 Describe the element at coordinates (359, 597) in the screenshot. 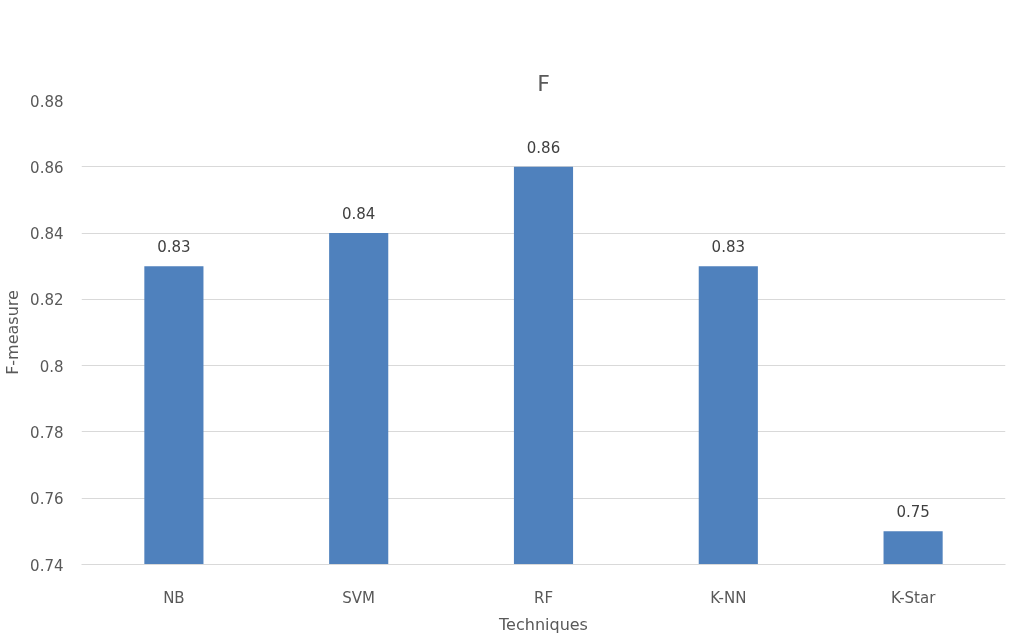

I see `x-tick-label: SVM` at that location.